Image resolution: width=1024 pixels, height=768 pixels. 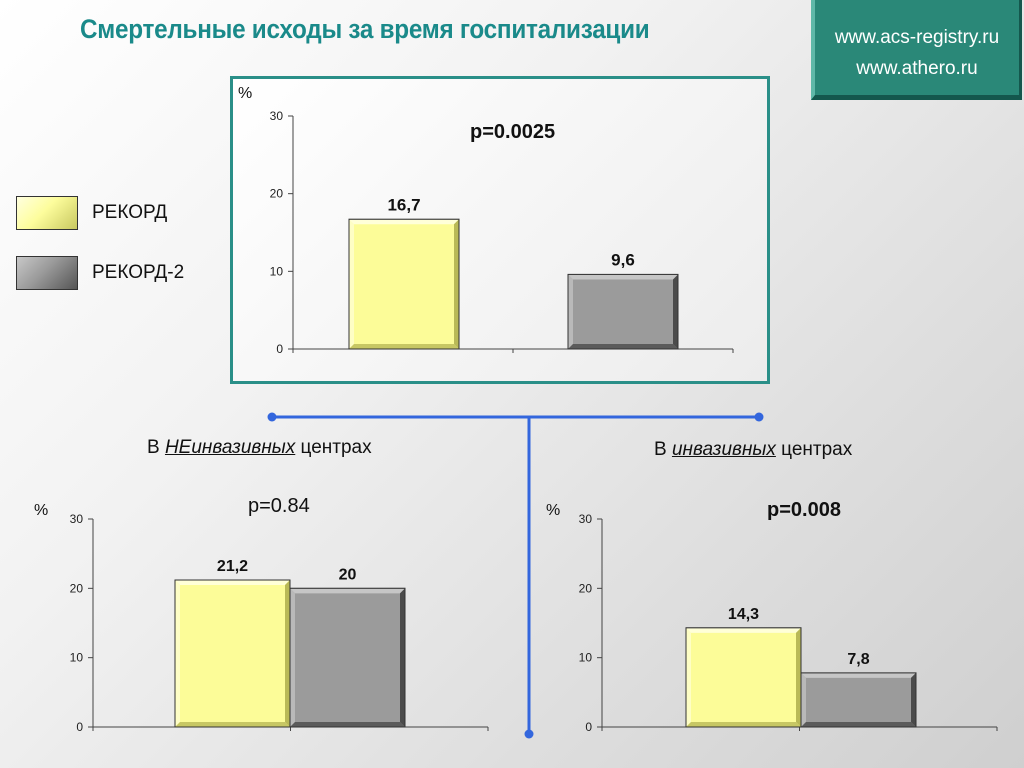 What do you see at coordinates (804, 510) in the screenshot?
I see `invasive-chart-pvalue: p=0.008` at bounding box center [804, 510].